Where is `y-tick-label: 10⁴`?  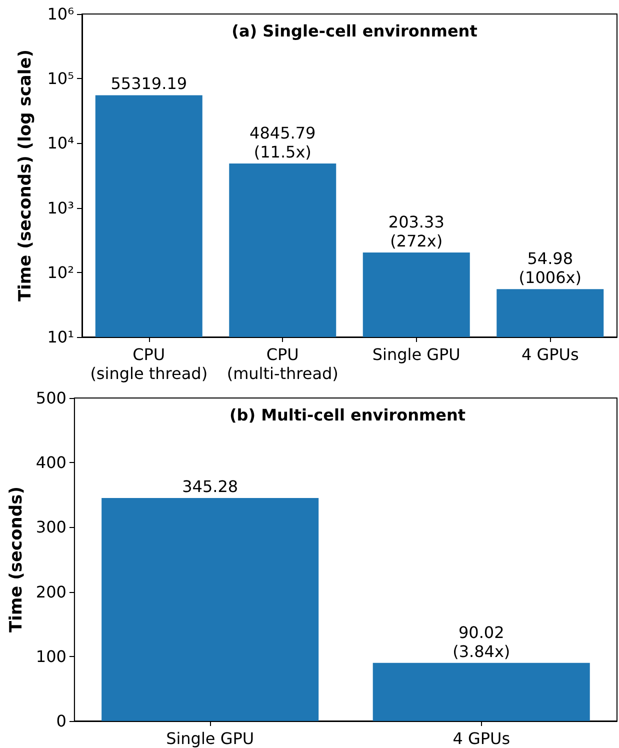 y-tick-label: 10⁴ is located at coordinates (60, 143).